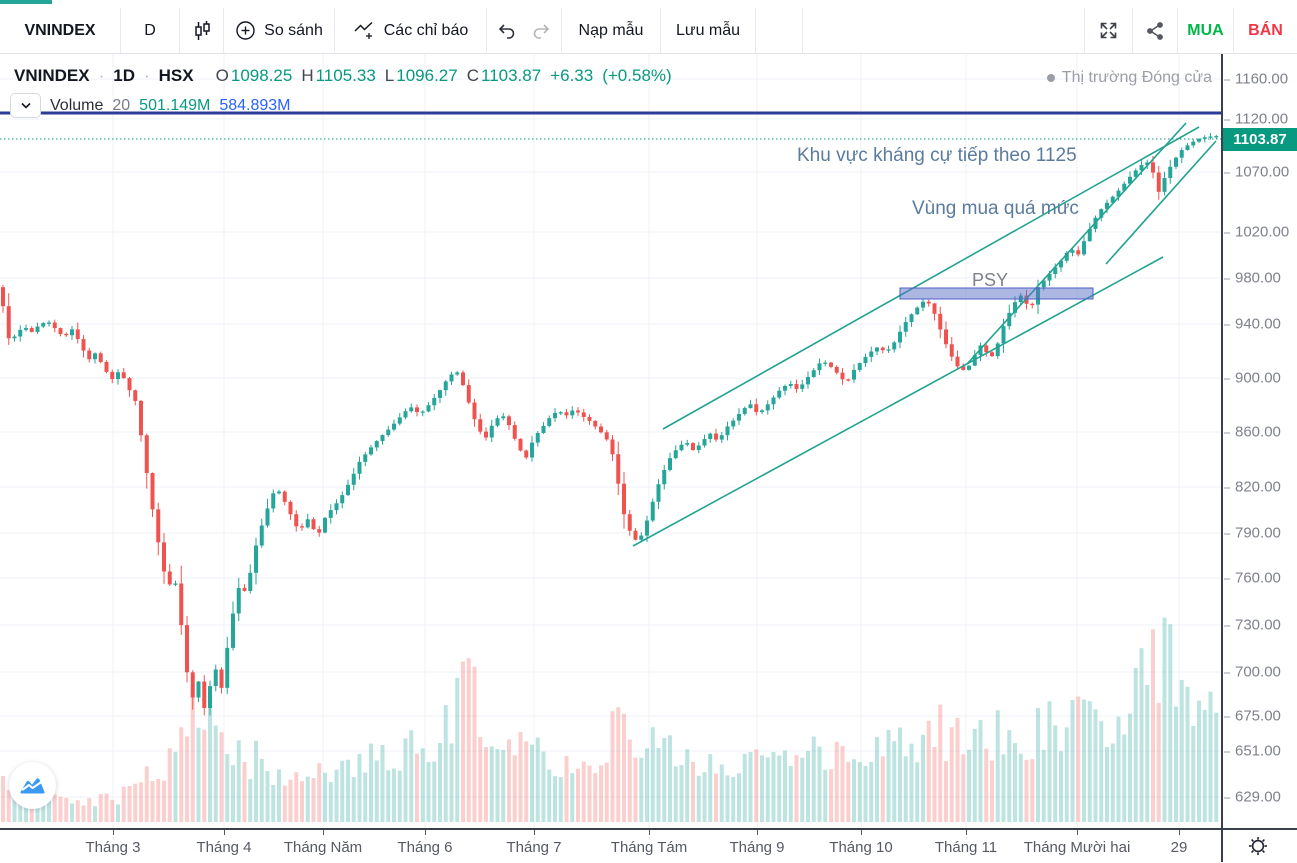  What do you see at coordinates (524, 30) in the screenshot?
I see `undo-redo-group` at bounding box center [524, 30].